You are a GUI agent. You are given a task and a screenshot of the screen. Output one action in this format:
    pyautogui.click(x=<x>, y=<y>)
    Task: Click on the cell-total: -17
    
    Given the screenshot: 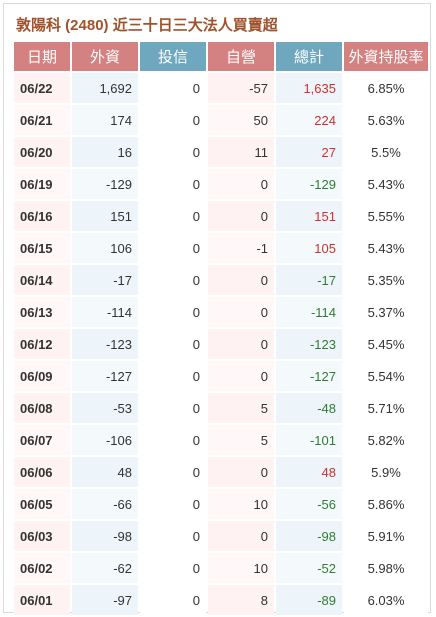 What is the action you would take?
    pyautogui.click(x=309, y=280)
    